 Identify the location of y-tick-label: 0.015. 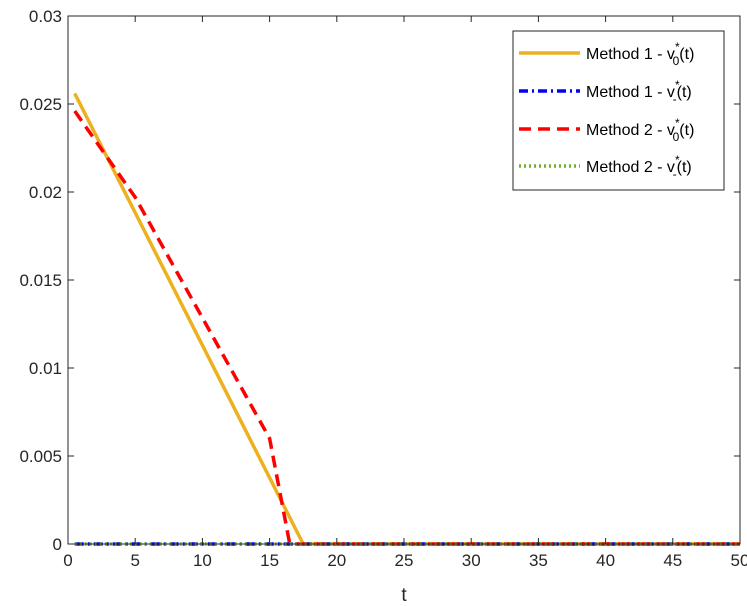
(40, 280).